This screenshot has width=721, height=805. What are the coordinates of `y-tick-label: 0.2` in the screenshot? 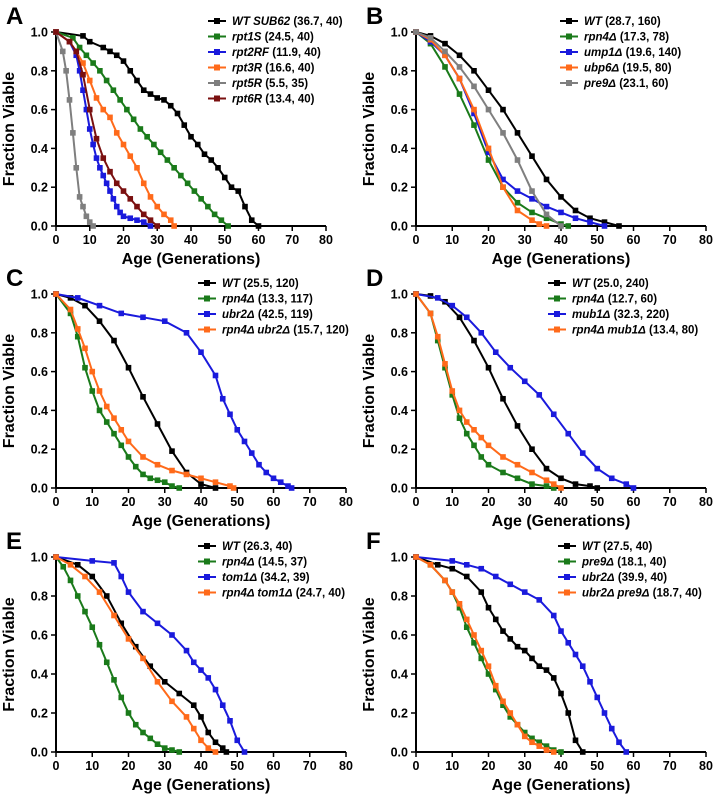 It's located at (39, 450).